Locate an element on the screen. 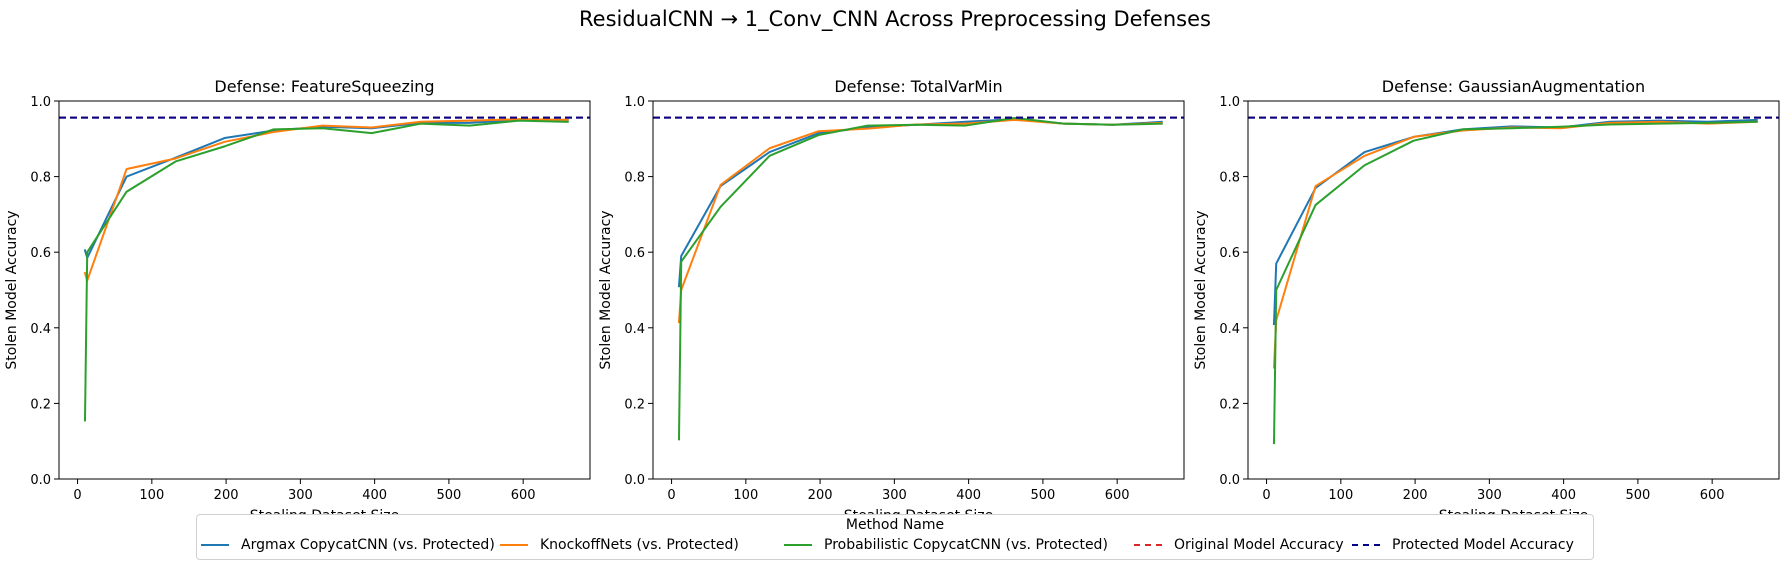 Image resolution: width=1790 pixels, height=571 pixels. legend-label: KnockoffNets (vs. Protected) is located at coordinates (639, 545).